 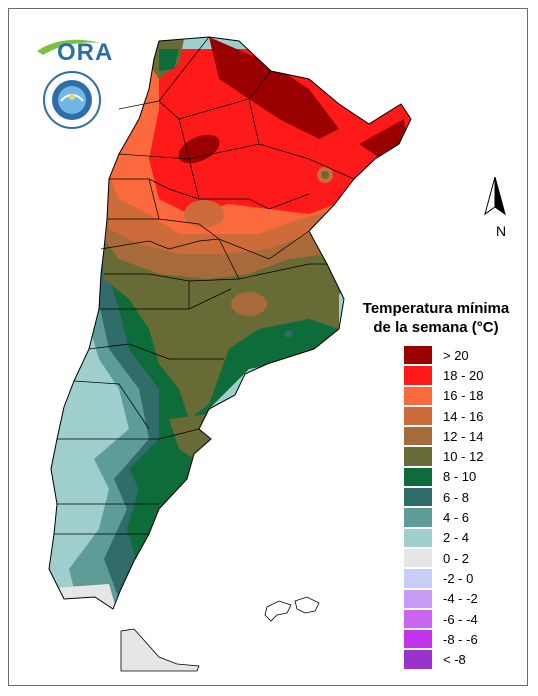 I want to click on legend-item: 14 - 16, so click(x=443, y=416).